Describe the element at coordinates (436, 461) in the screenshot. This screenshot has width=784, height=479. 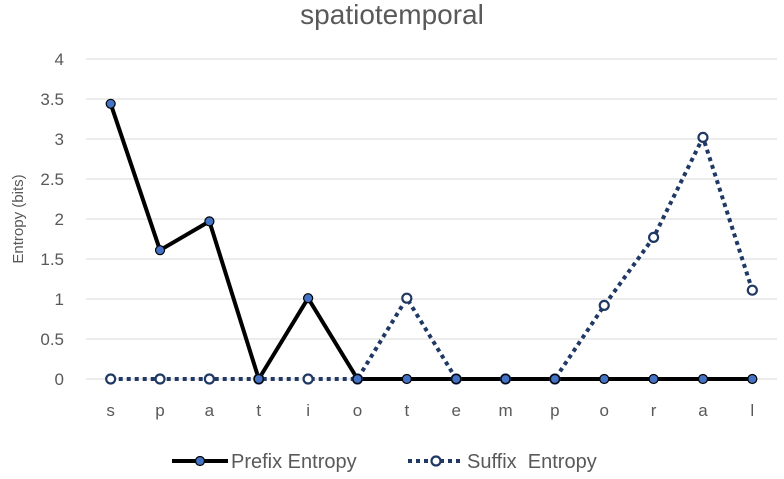
I see `legend-marker-suffix` at that location.